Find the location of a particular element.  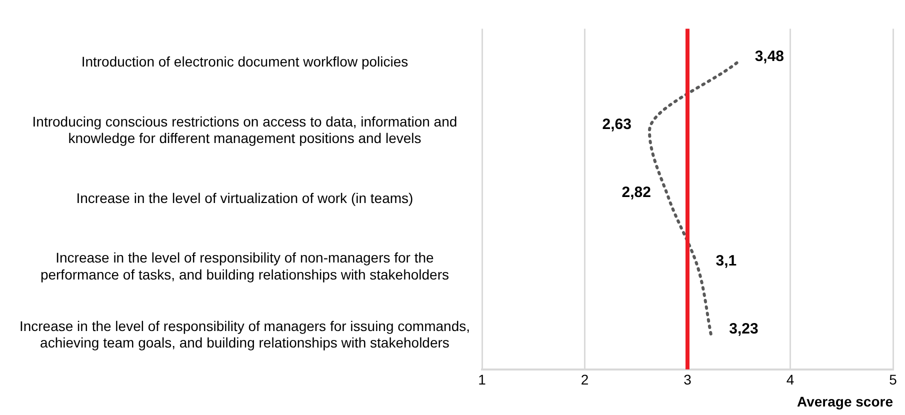

y-tick-label: Introduction of electronic document workflow policies is located at coordinates (244, 62).